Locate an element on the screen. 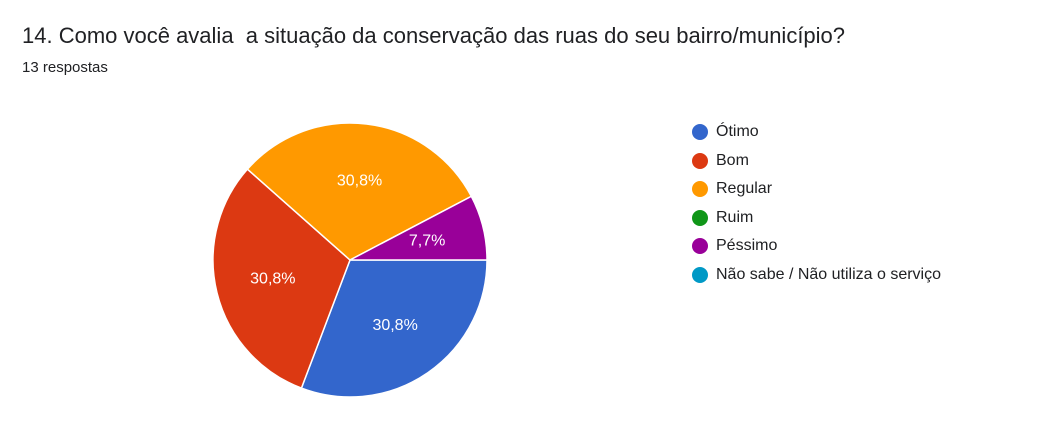  slice-label-1: 30,8% is located at coordinates (394, 325).